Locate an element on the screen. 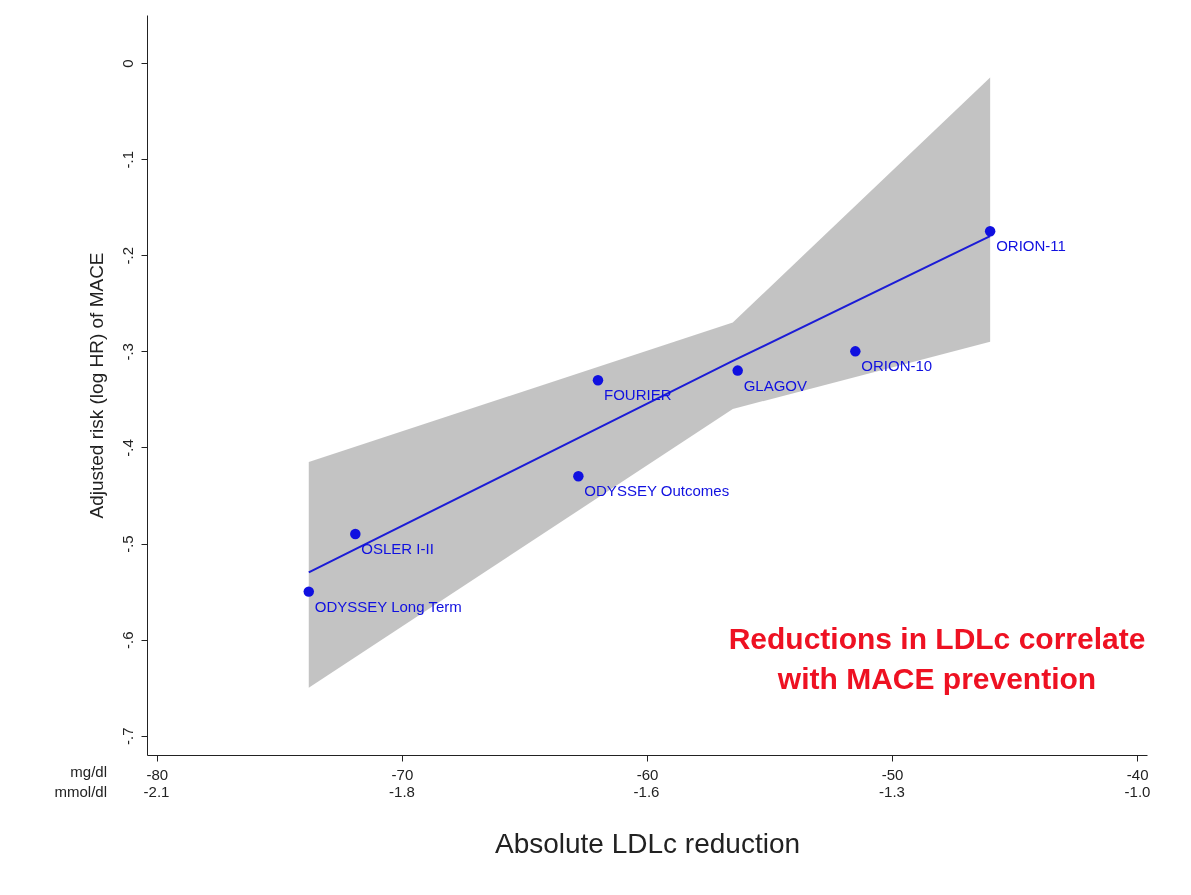  y-tick-label: -.3 is located at coordinates (127, 352).